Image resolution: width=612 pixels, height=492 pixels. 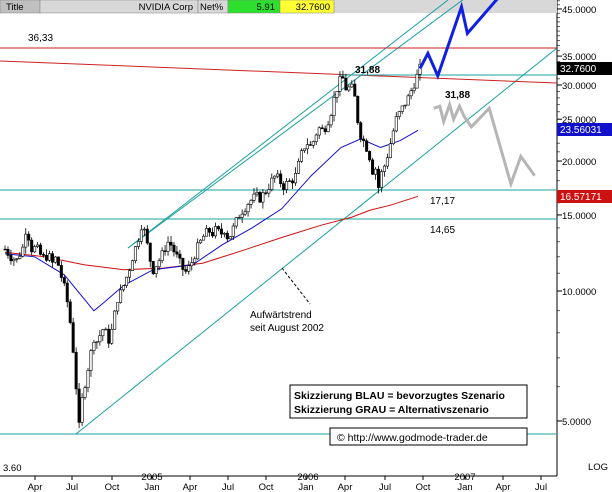 What do you see at coordinates (190, 487) in the screenshot?
I see `x-month-label: Apr` at bounding box center [190, 487].